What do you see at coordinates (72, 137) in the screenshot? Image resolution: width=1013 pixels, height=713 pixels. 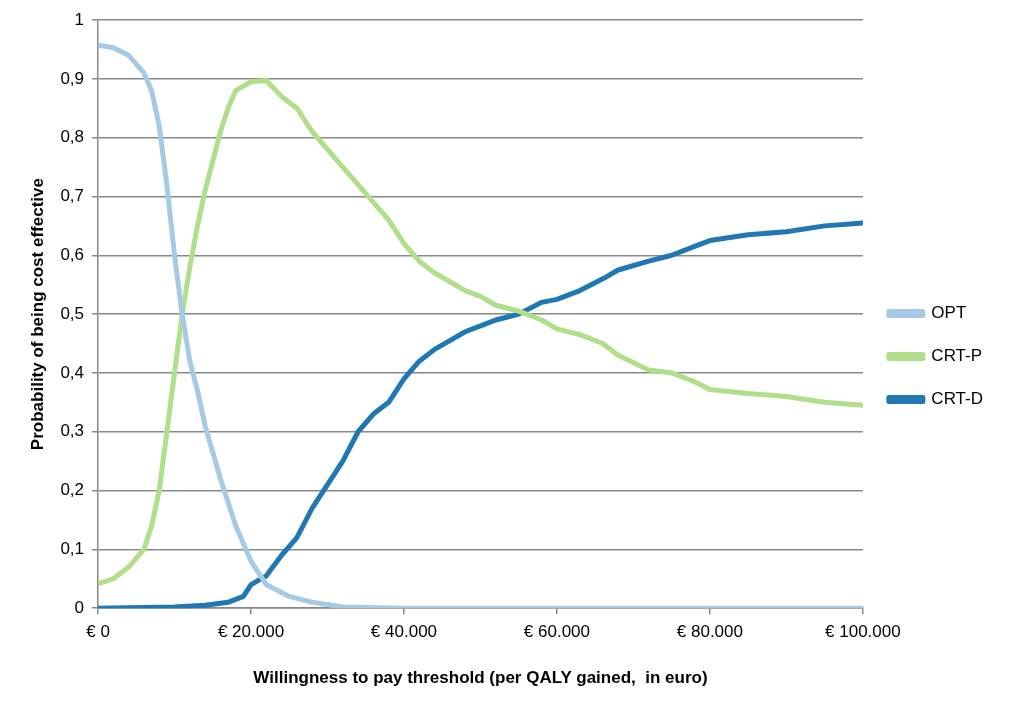 I see `y-tick-label: 0,8` at bounding box center [72, 137].